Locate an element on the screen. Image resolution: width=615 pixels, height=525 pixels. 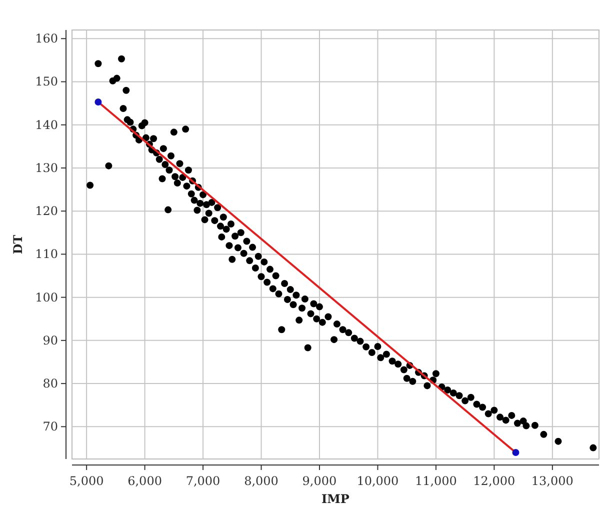
y-tick-label: 140 is located at coordinates (46, 125).